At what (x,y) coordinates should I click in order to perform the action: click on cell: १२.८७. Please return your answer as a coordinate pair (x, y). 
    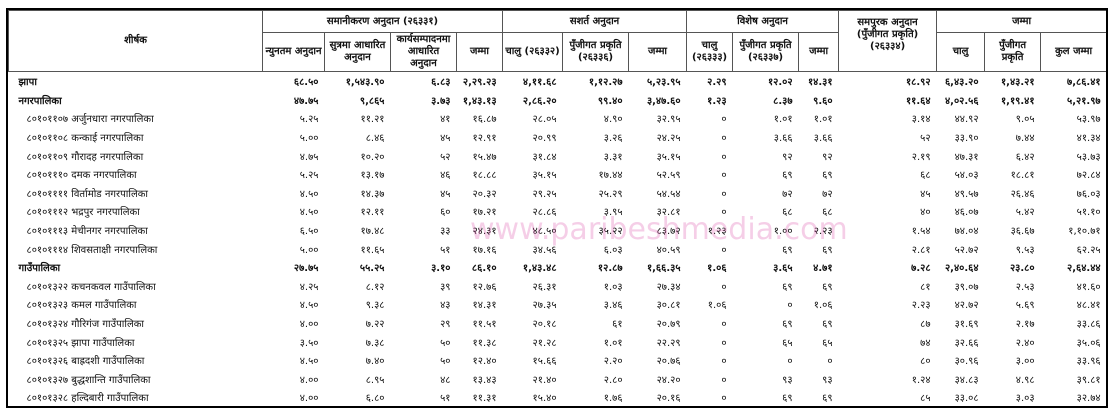
    Looking at the image, I should click on (610, 269).